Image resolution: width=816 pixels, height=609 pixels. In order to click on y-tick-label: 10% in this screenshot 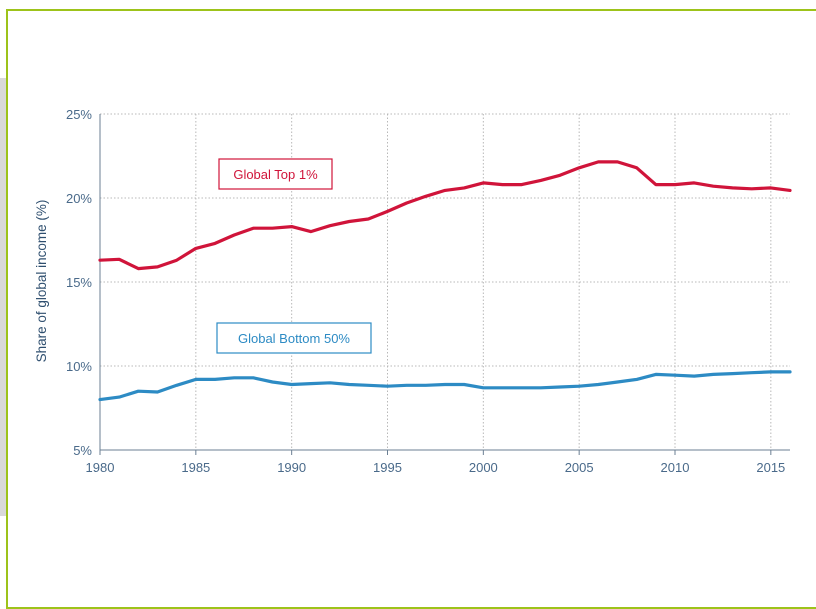, I will do `click(79, 366)`.